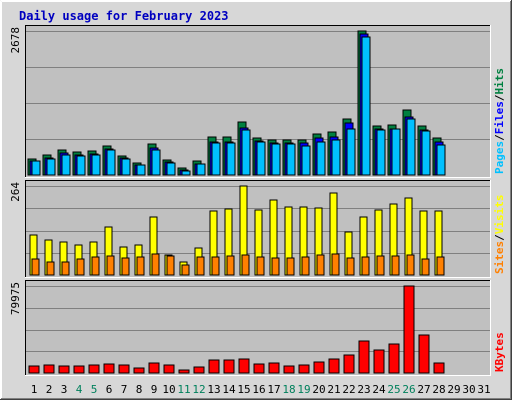 The image size is (512, 400). What do you see at coordinates (15, 192) in the screenshot?
I see `y-max-label: 264` at bounding box center [15, 192].